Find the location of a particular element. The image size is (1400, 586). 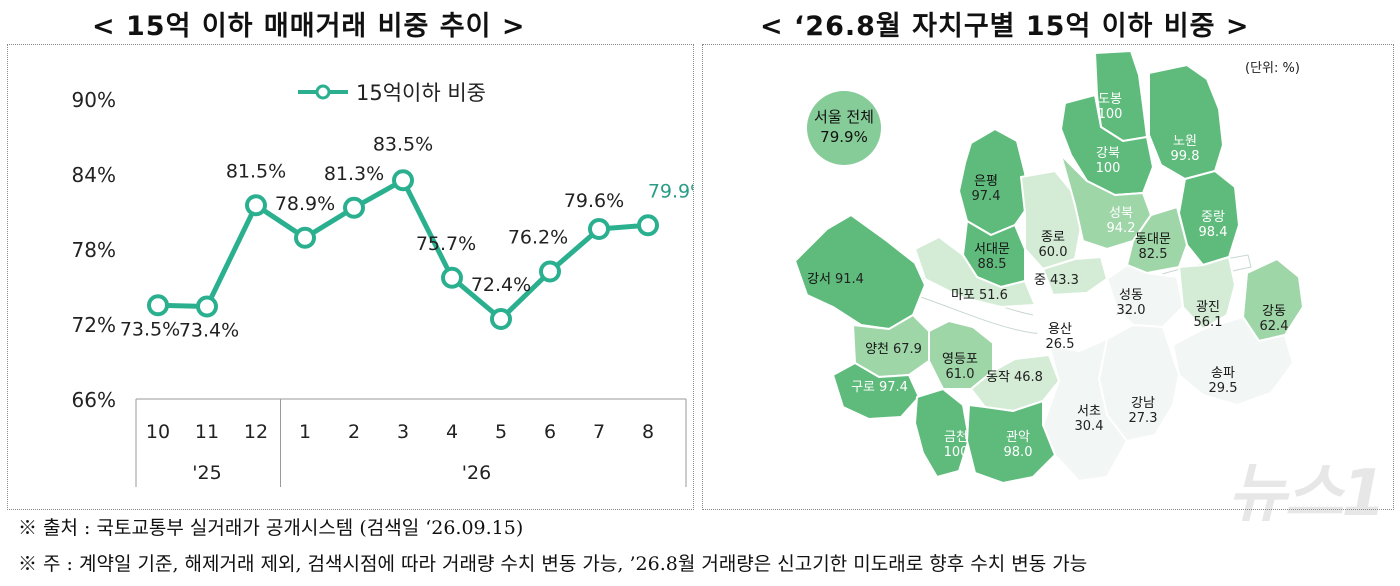

district-name: 성북 is located at coordinates (1121, 213).